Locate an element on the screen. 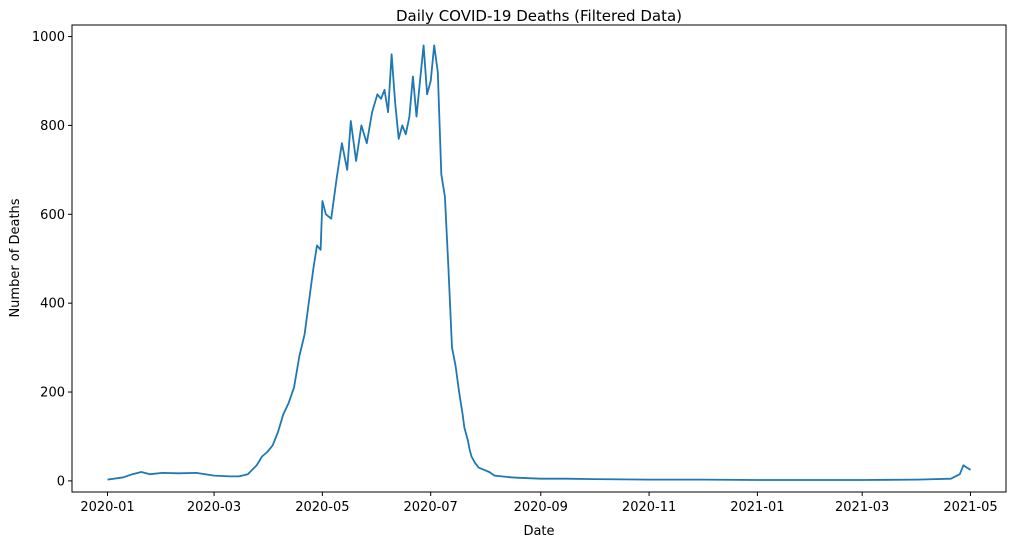 This screenshot has width=1014, height=547. x-tick-label: 2020-01 is located at coordinates (107, 507).